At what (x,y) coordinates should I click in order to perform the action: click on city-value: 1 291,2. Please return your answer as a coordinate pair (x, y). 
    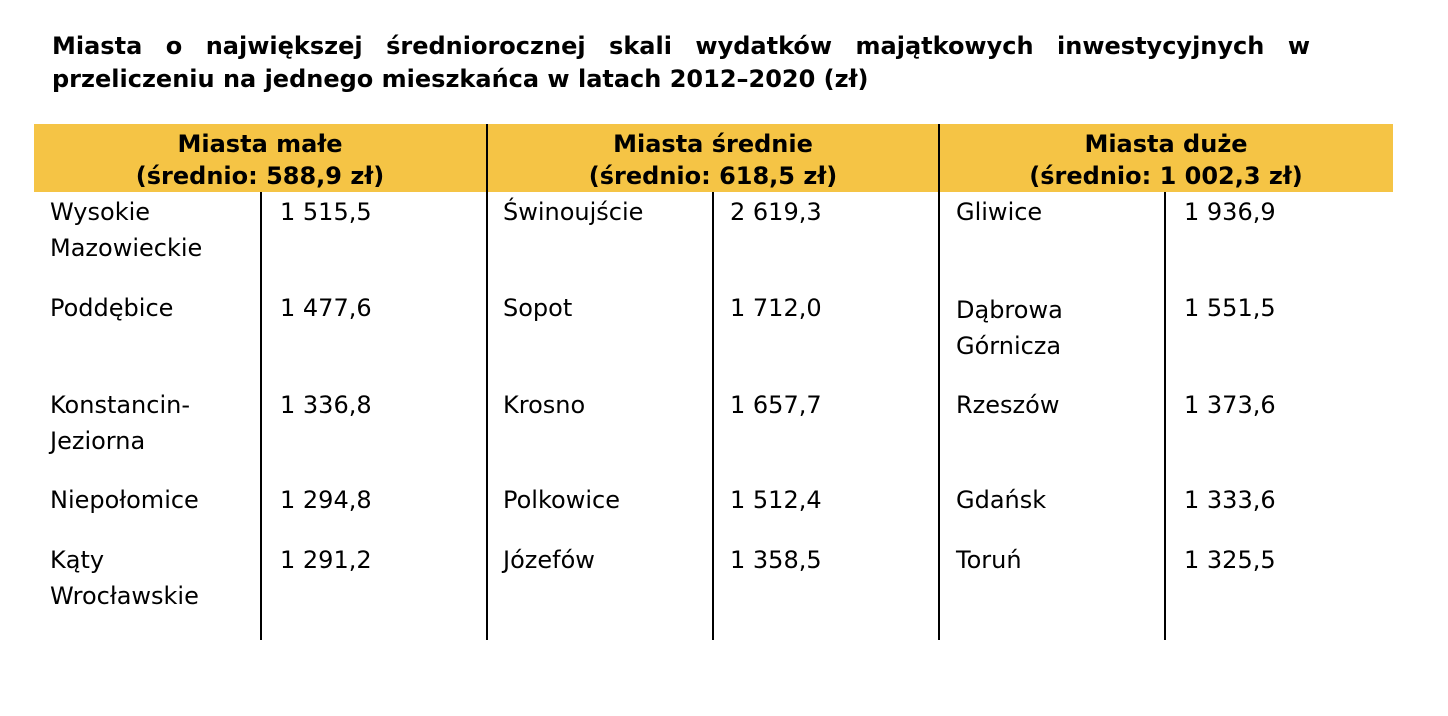
    Looking at the image, I should click on (326, 560).